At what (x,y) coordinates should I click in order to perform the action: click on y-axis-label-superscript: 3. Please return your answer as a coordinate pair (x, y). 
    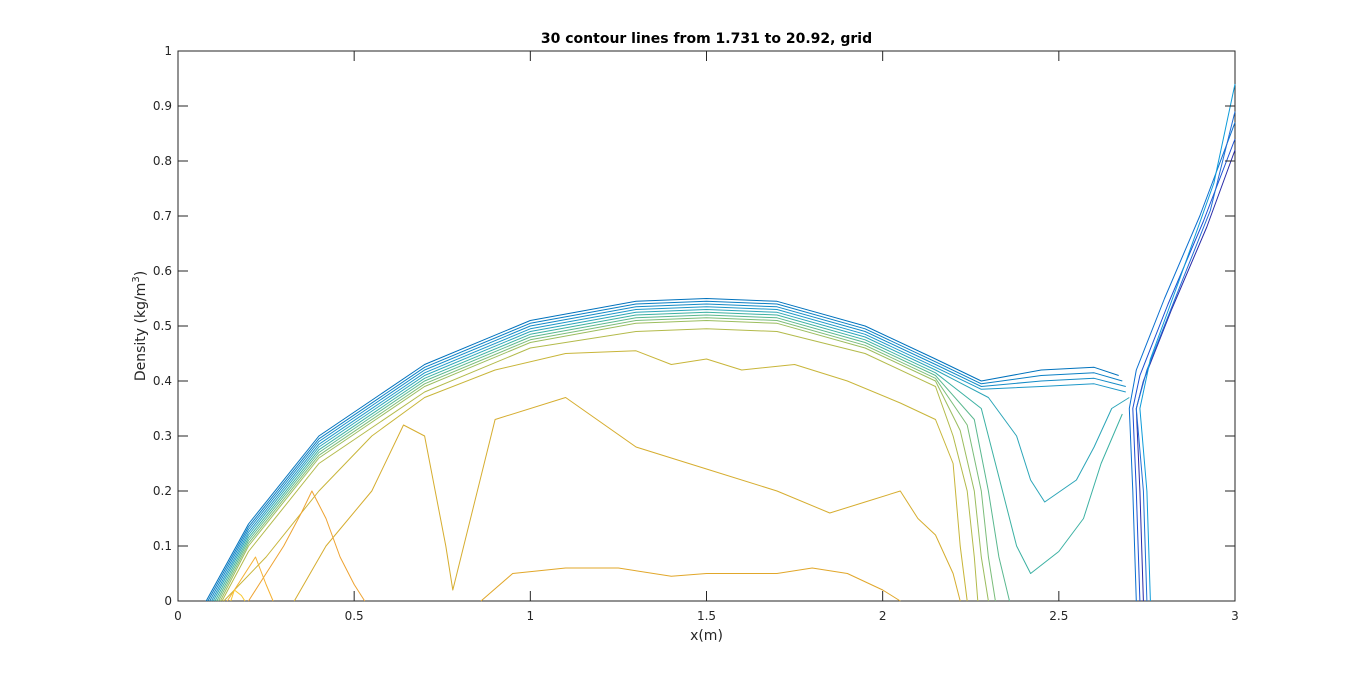
    Looking at the image, I should click on (136, 279).